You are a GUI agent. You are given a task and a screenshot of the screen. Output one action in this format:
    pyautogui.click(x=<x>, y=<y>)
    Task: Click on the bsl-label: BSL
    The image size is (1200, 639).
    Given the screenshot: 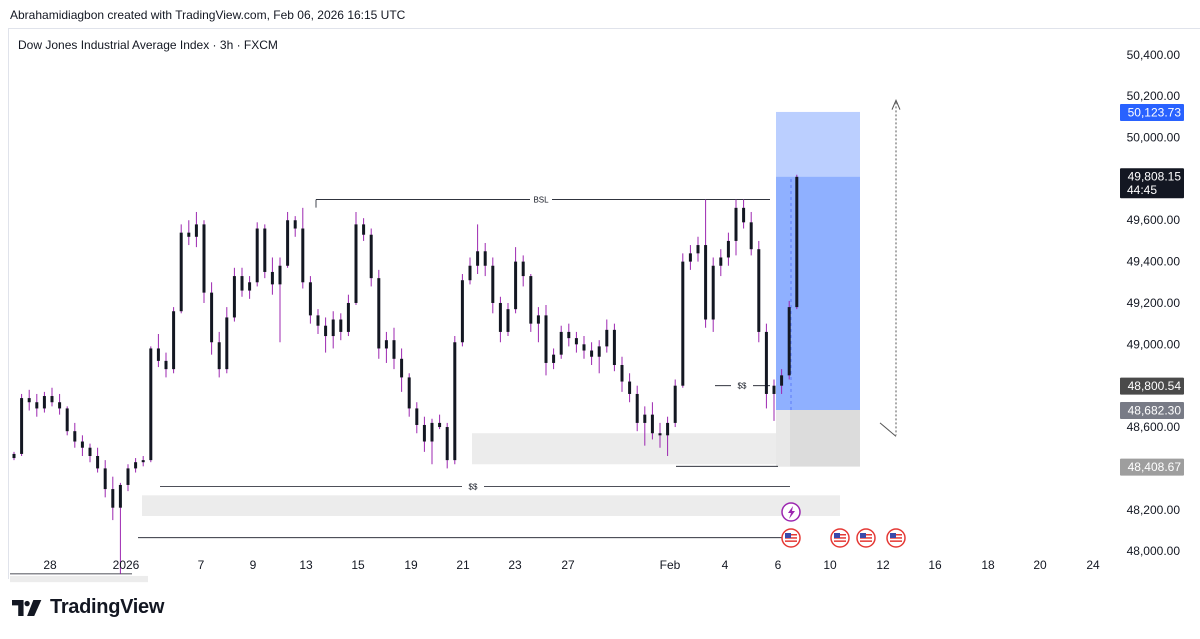 What is the action you would take?
    pyautogui.click(x=541, y=200)
    